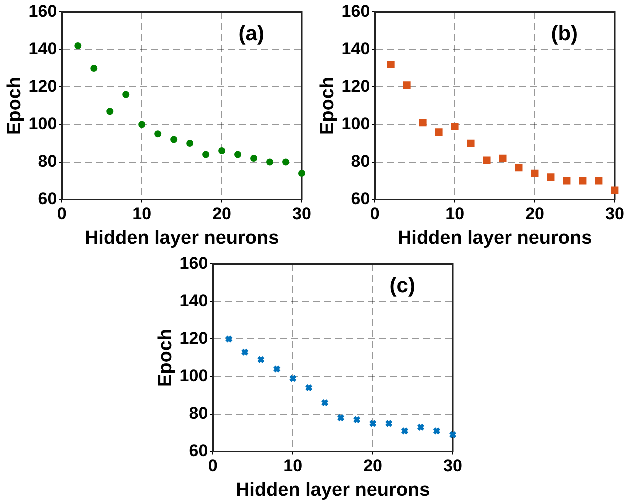 The image size is (633, 502). What do you see at coordinates (251, 34) in the screenshot?
I see `annotation: (a)` at bounding box center [251, 34].